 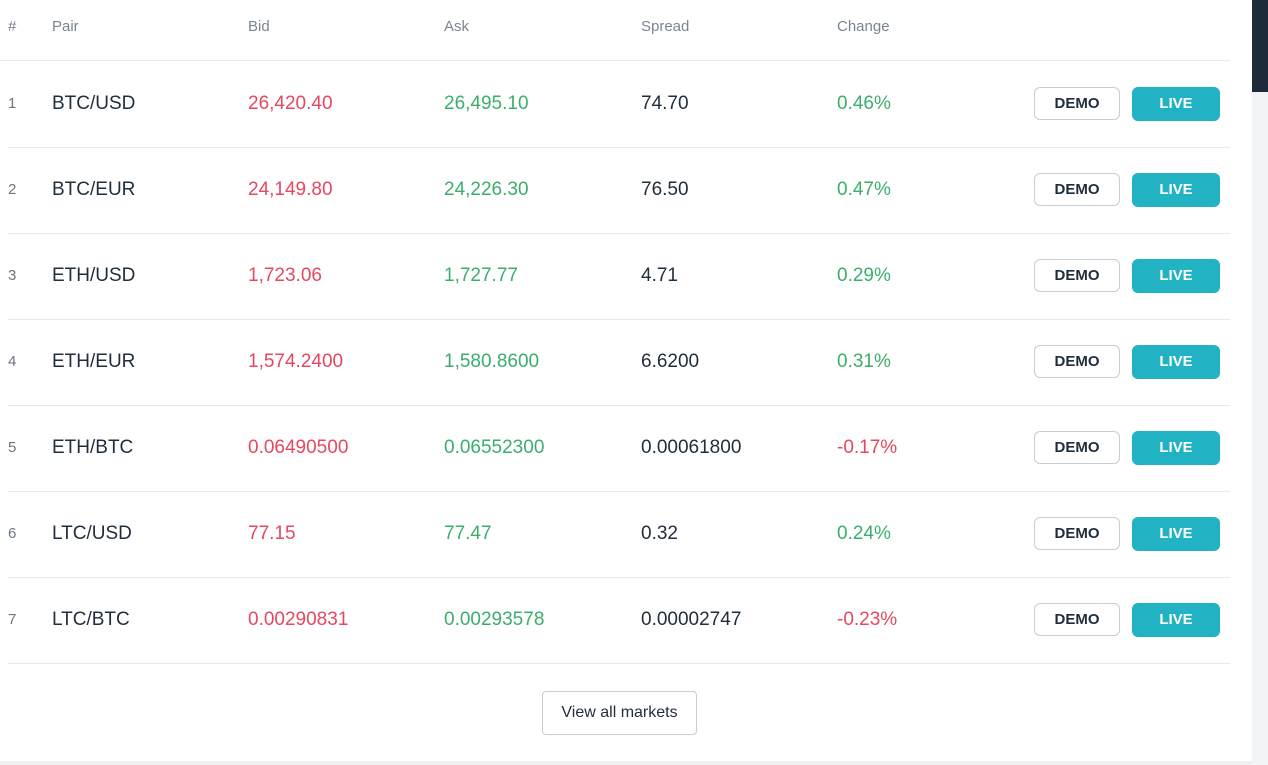 What do you see at coordinates (615, 30) in the screenshot?
I see `markets-table-header: # Pair Bid Ask Spread Change` at bounding box center [615, 30].